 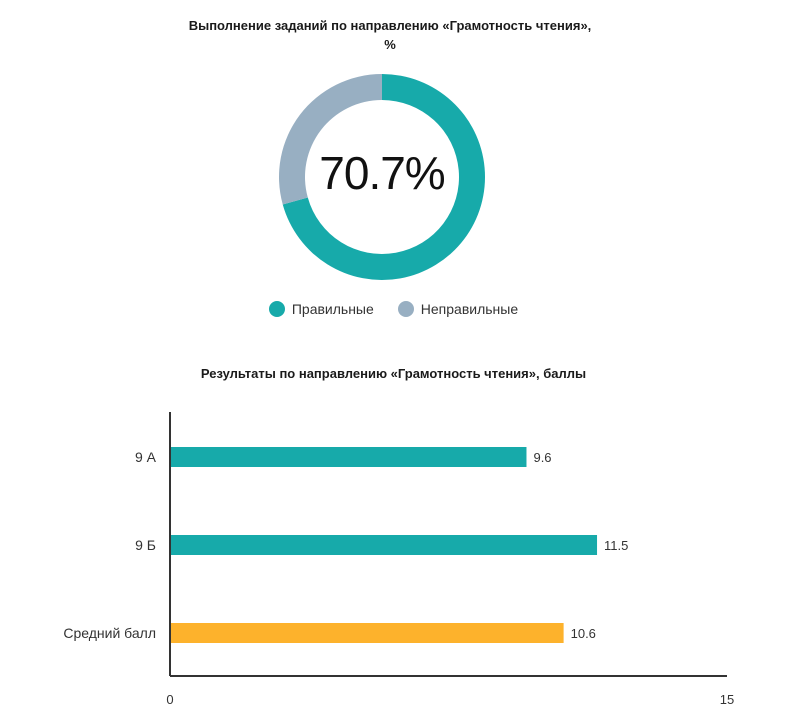 What do you see at coordinates (390, 44) in the screenshot?
I see `donut-title-line2: %` at bounding box center [390, 44].